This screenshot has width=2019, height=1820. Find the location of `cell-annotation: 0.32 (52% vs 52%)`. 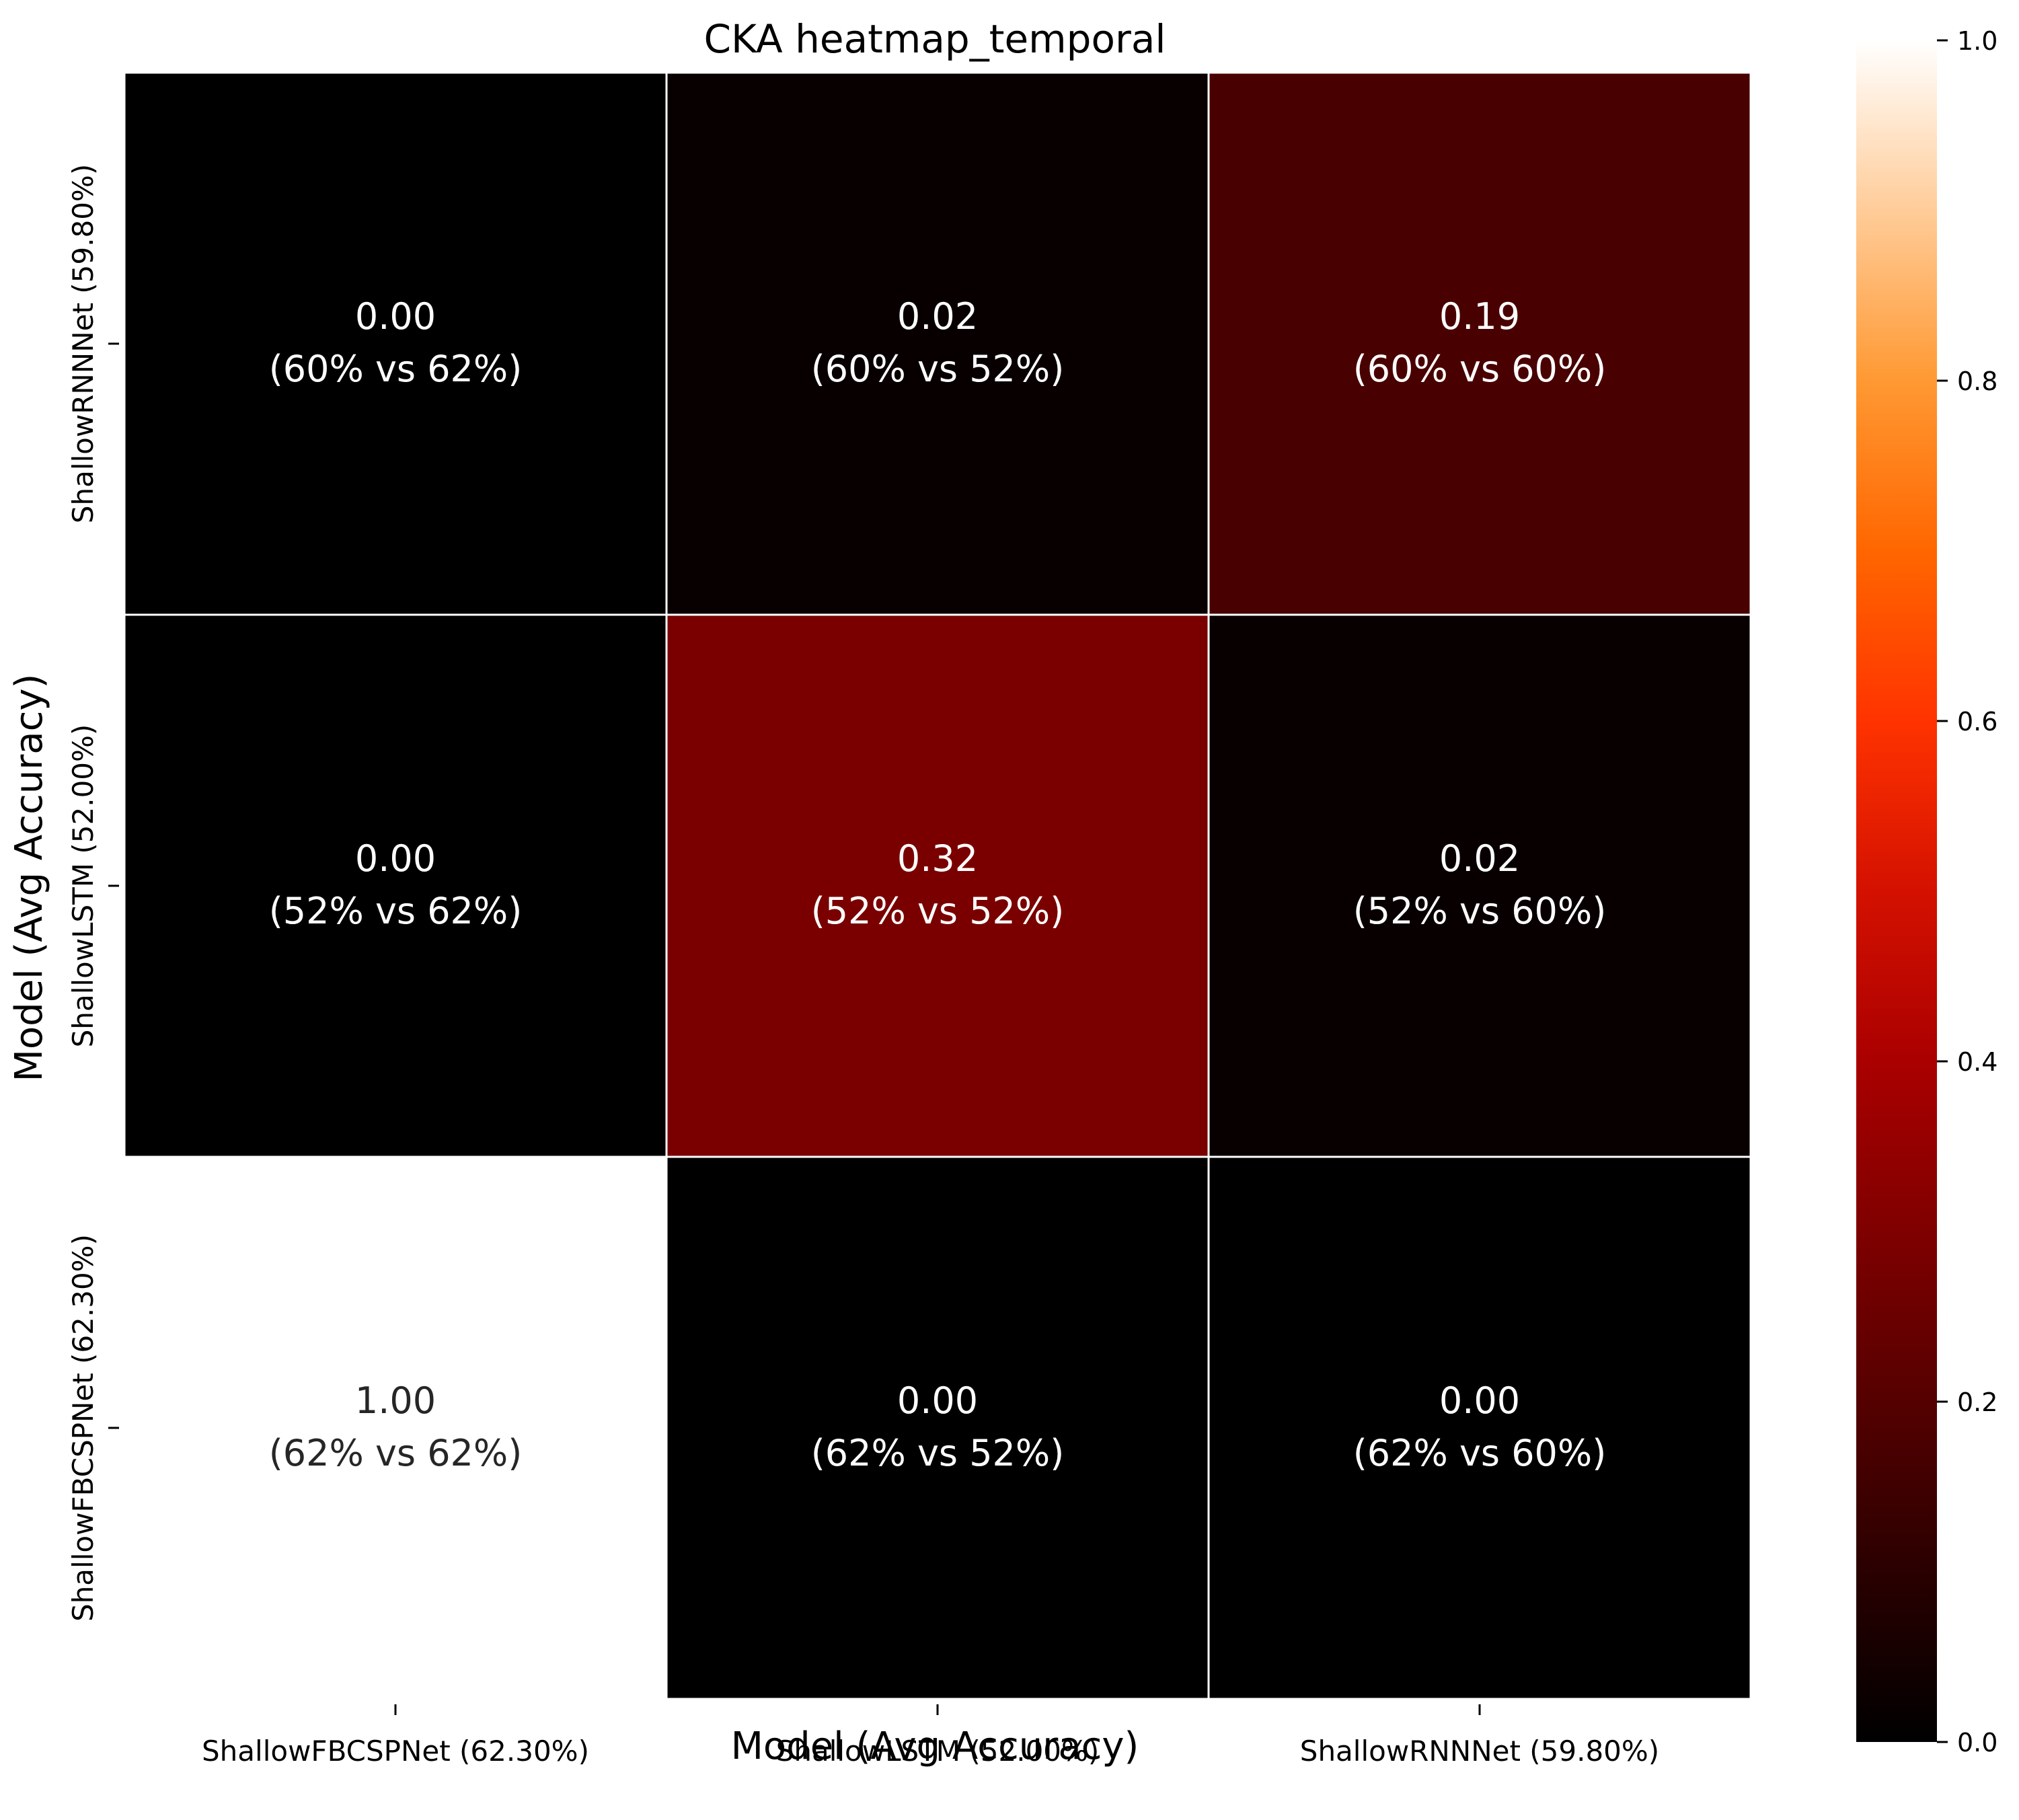

cell-annotation: 0.32 (52% vs 52%) is located at coordinates (938, 885).